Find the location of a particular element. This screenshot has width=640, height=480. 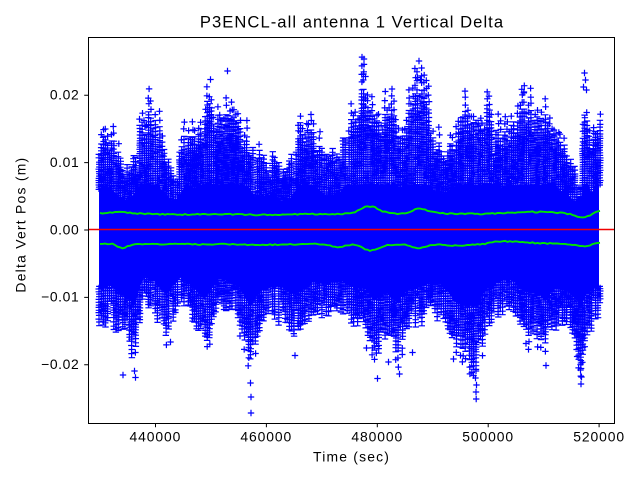

svg-text: 0.00 is located at coordinates (64, 229).